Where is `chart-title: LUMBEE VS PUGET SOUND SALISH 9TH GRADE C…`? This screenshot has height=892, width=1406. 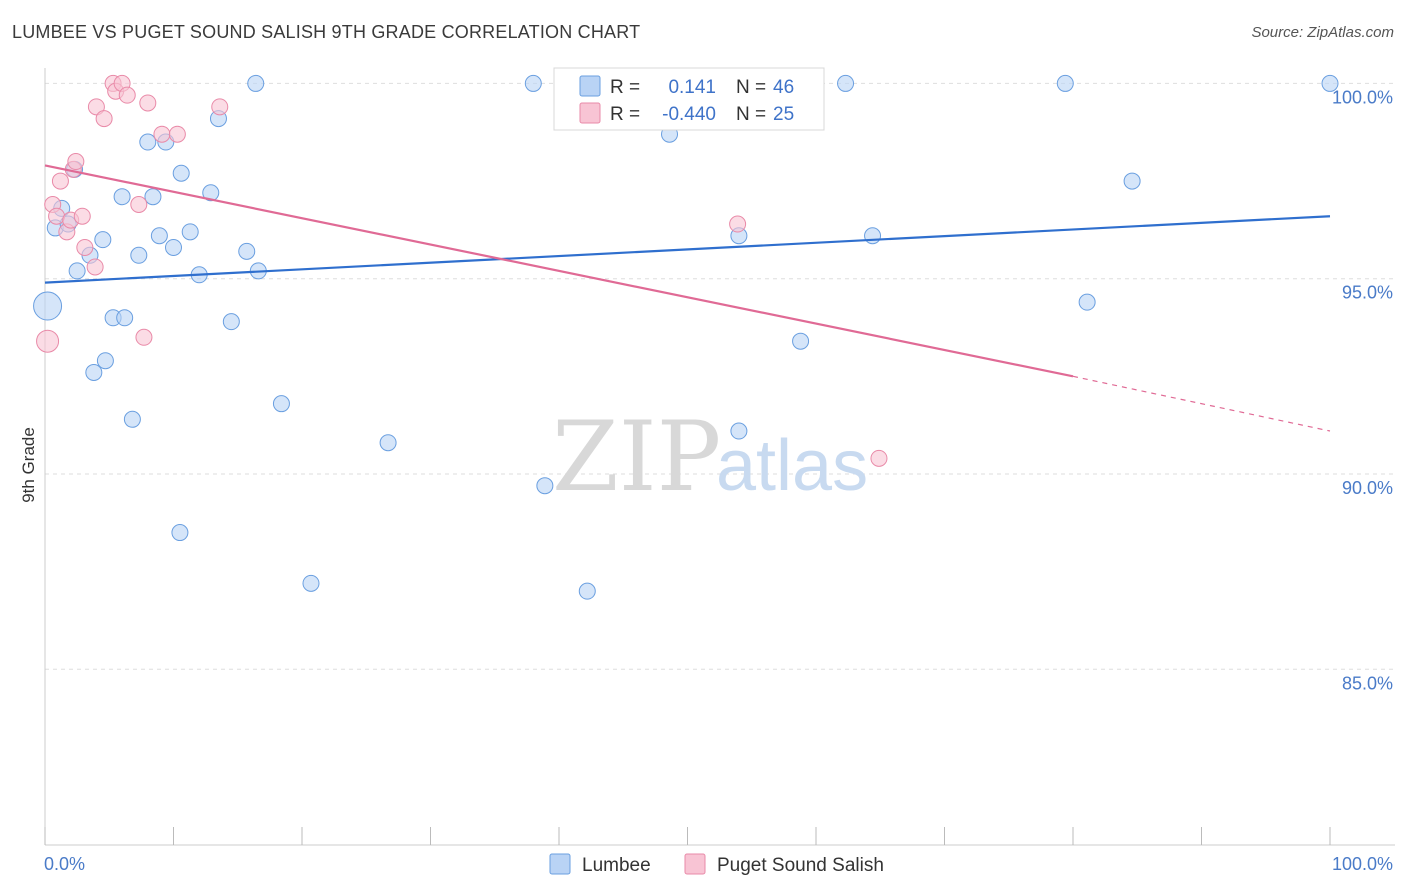 chart-title: LUMBEE VS PUGET SOUND SALISH 9TH GRADE C… is located at coordinates (326, 32).